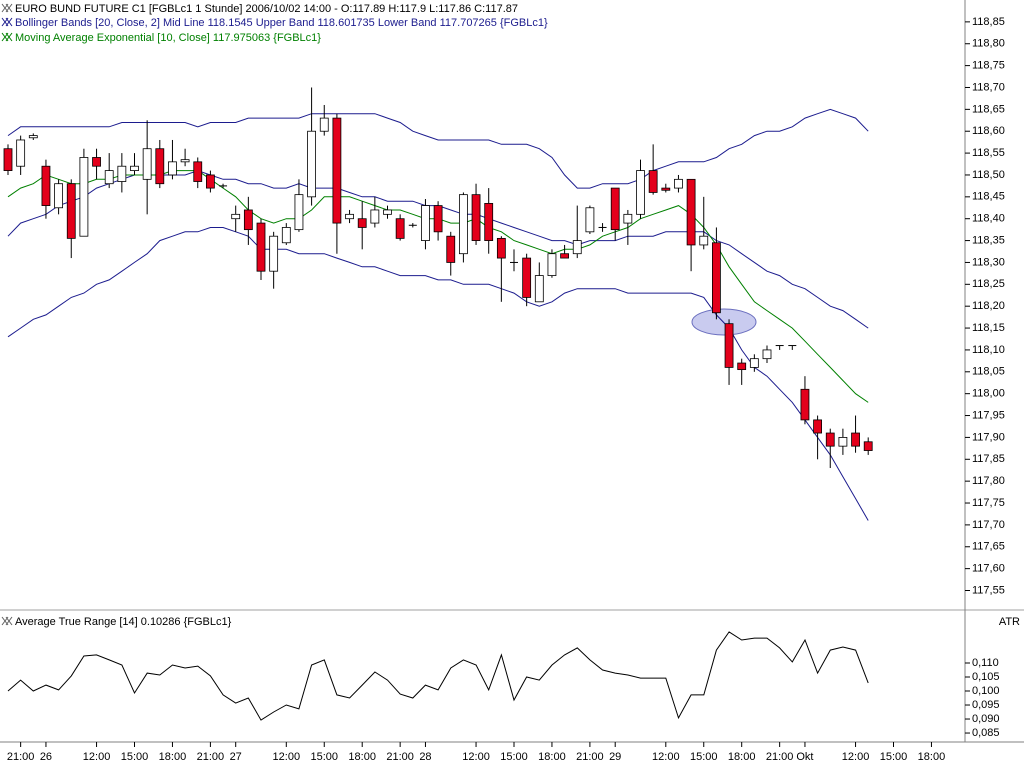  What do you see at coordinates (724, 322) in the screenshot?
I see `highlight-ellipse` at bounding box center [724, 322].